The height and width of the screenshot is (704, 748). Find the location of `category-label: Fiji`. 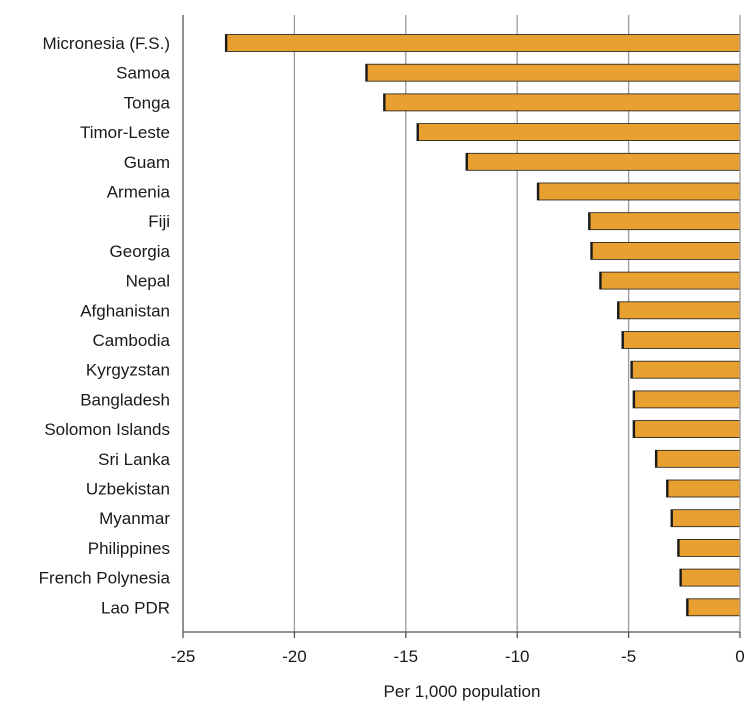

category-label: Fiji is located at coordinates (159, 221).